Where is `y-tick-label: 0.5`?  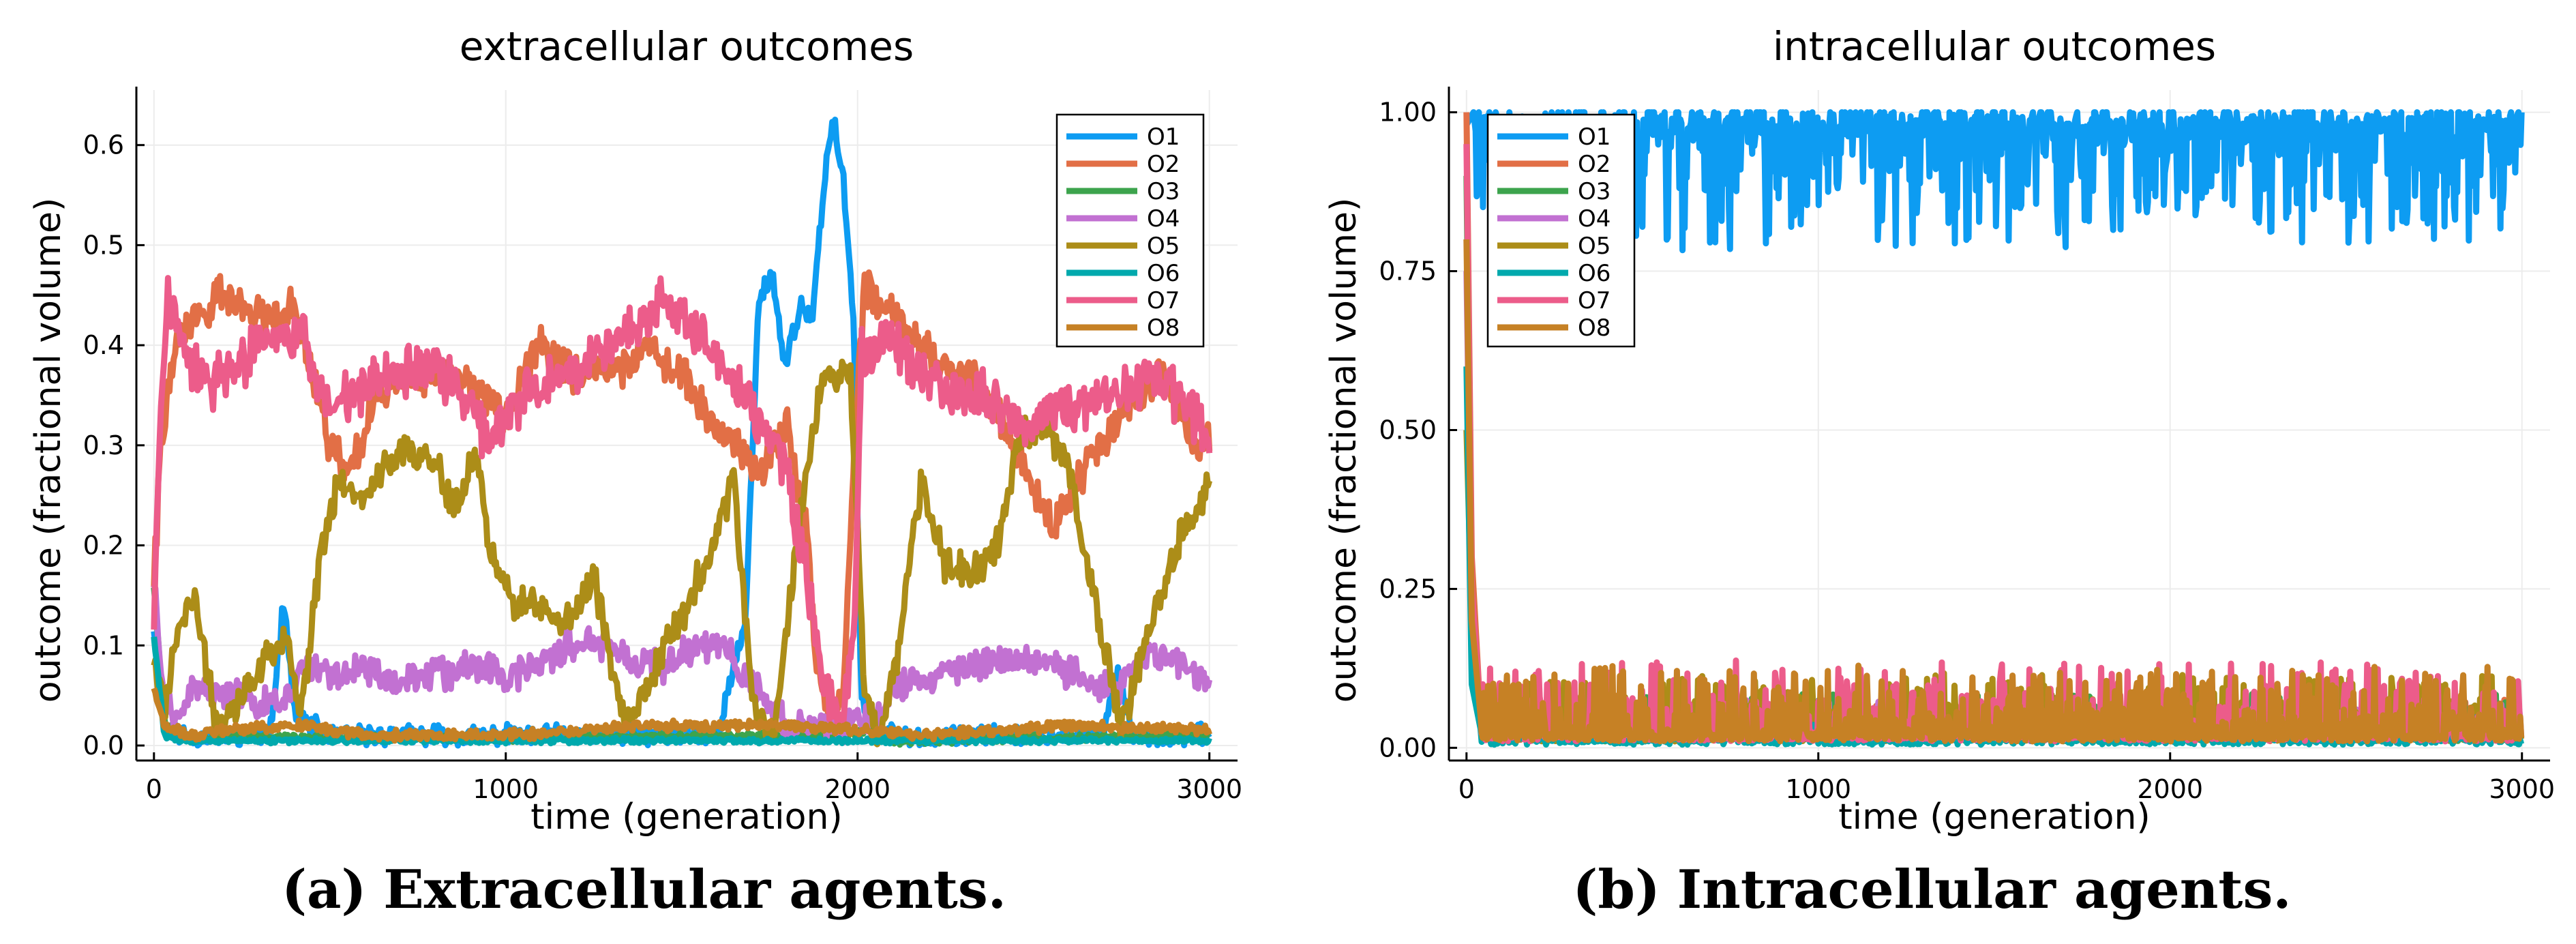 y-tick-label: 0.5 is located at coordinates (103, 245).